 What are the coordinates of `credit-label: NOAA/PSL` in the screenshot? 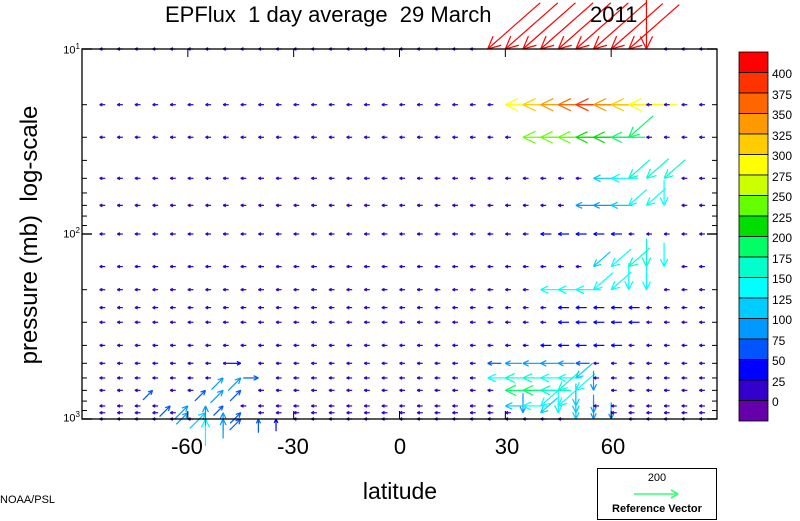 It's located at (28, 500).